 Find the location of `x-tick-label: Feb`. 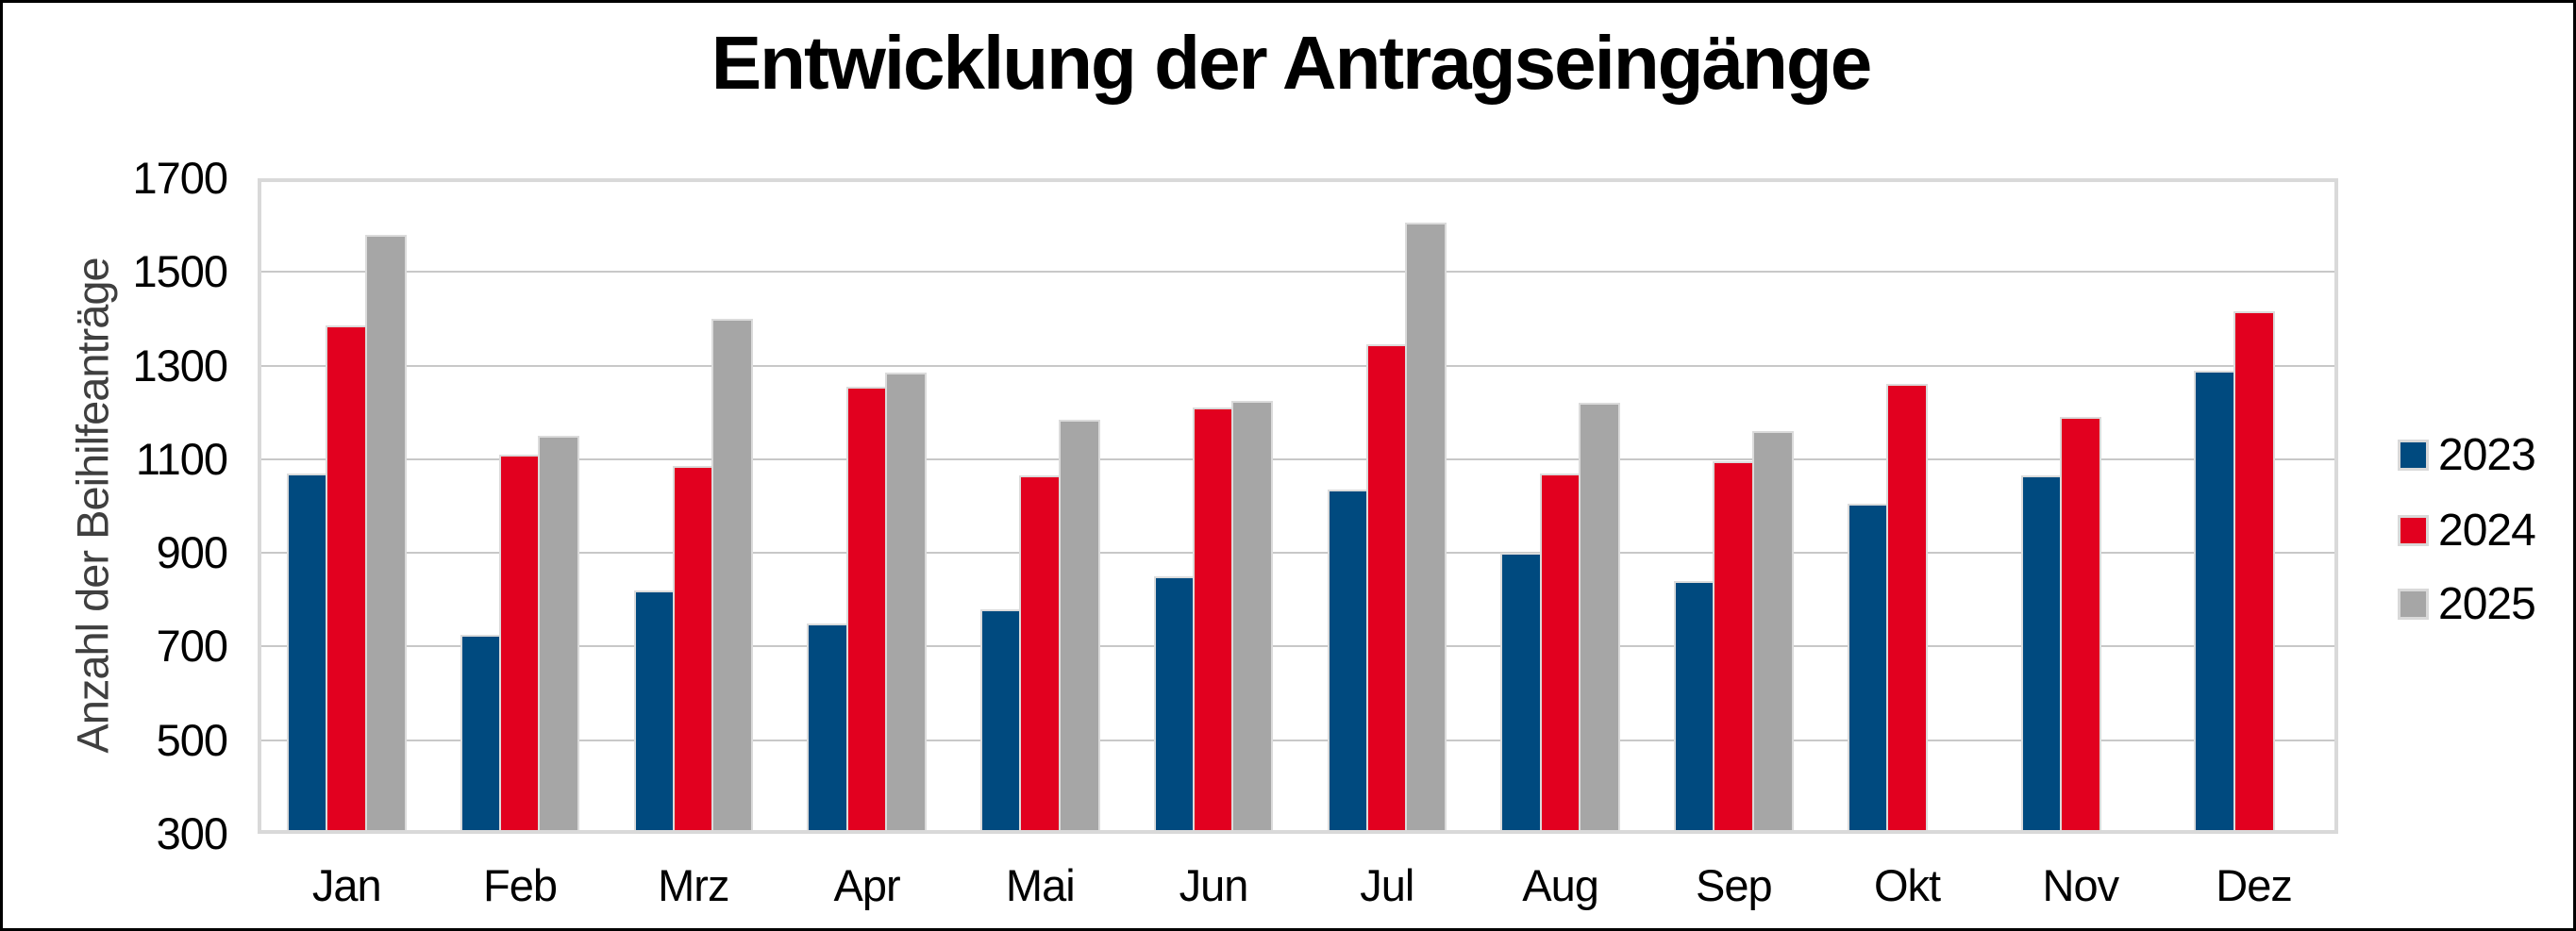

x-tick-label: Feb is located at coordinates (520, 885).